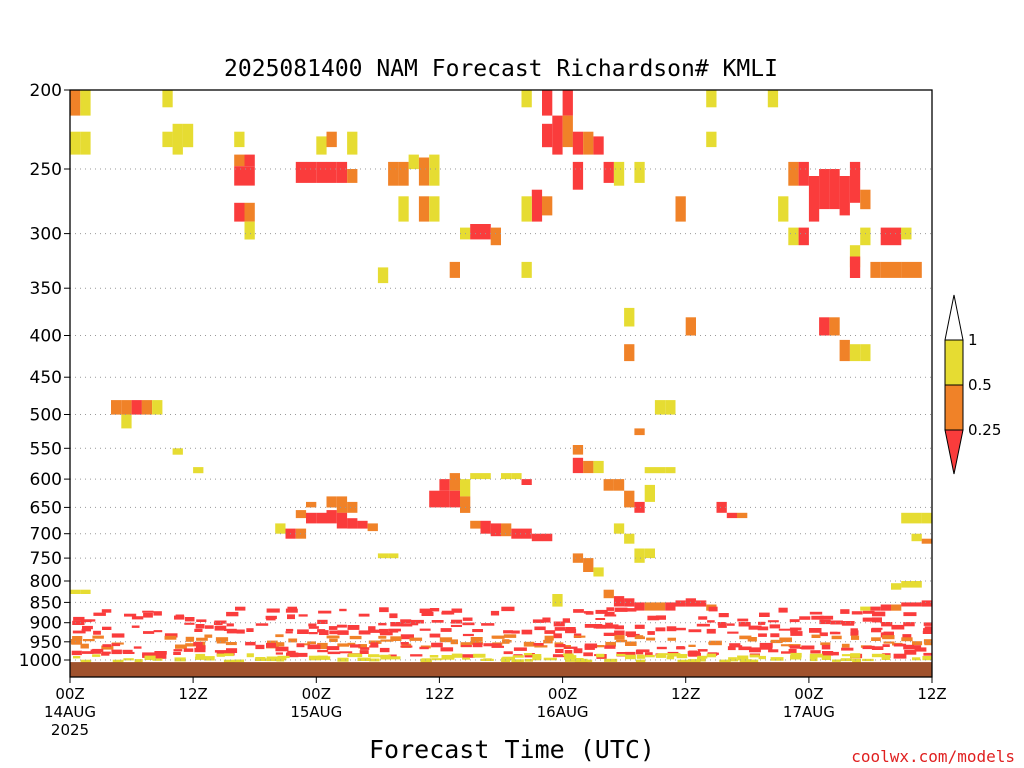  Describe the element at coordinates (70, 730) in the screenshot. I see `x-tick-label: 2025` at that location.